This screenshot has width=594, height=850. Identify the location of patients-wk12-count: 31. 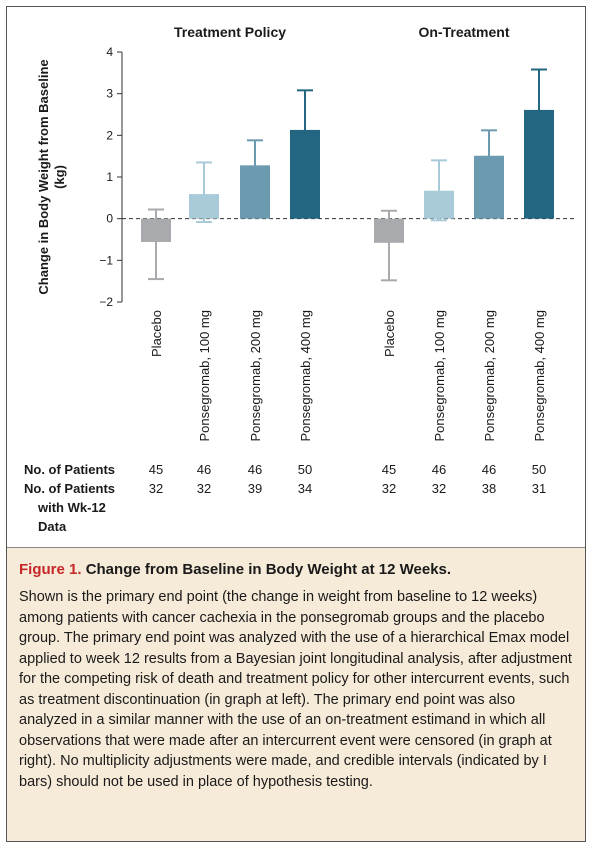
(539, 488).